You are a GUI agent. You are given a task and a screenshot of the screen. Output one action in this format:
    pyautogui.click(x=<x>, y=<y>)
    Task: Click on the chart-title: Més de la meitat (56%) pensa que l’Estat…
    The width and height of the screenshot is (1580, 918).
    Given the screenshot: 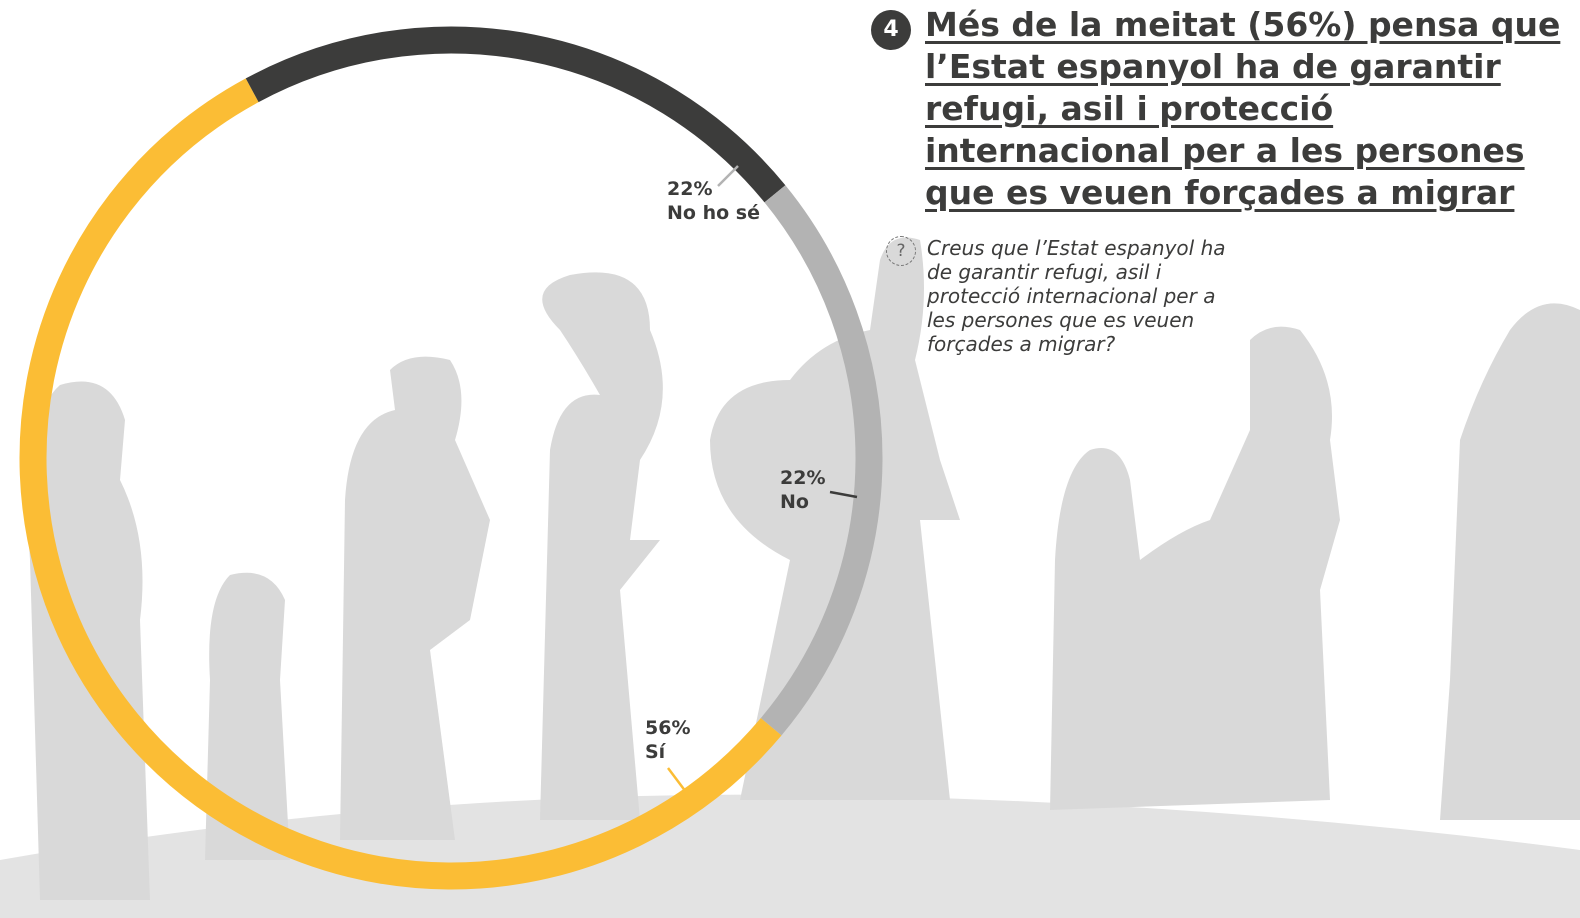 What is the action you would take?
    pyautogui.click(x=1243, y=108)
    